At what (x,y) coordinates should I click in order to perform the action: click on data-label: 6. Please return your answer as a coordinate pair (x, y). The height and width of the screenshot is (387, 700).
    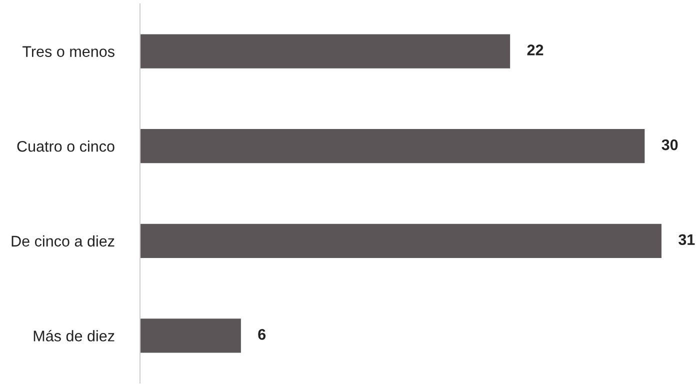
    Looking at the image, I should click on (262, 334).